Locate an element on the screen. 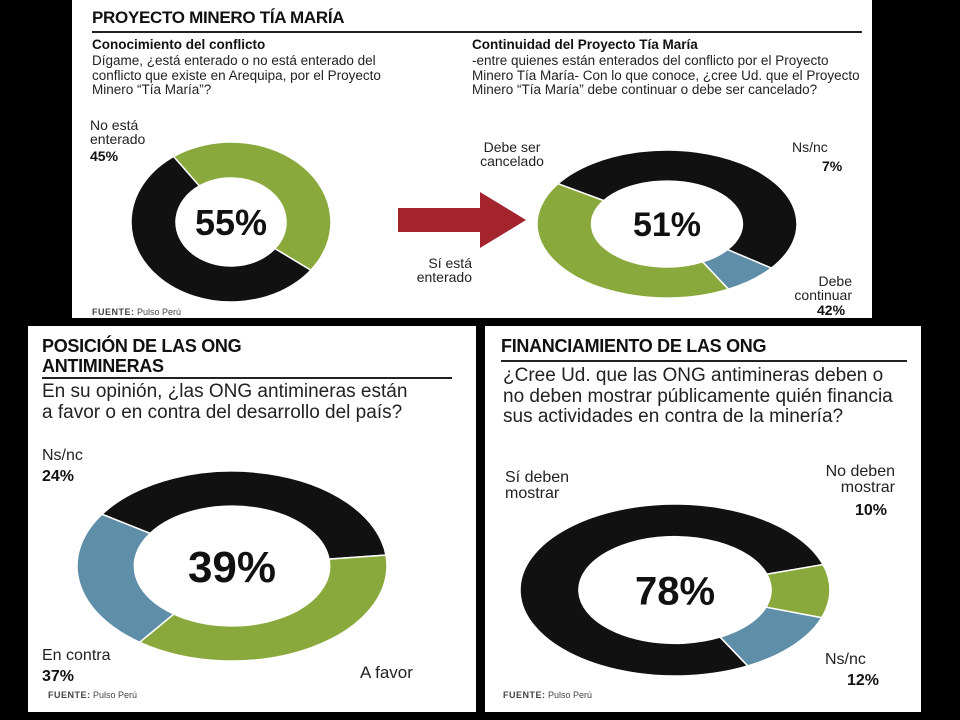  label-si-enterado: Sí está enterado is located at coordinates (444, 270).